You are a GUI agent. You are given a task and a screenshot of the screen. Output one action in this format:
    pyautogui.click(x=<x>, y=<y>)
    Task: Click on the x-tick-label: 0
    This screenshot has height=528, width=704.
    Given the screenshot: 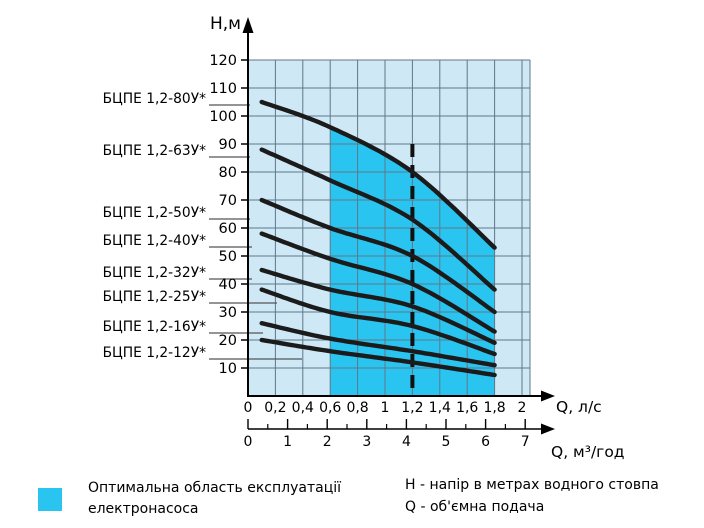 What is the action you would take?
    pyautogui.click(x=248, y=408)
    